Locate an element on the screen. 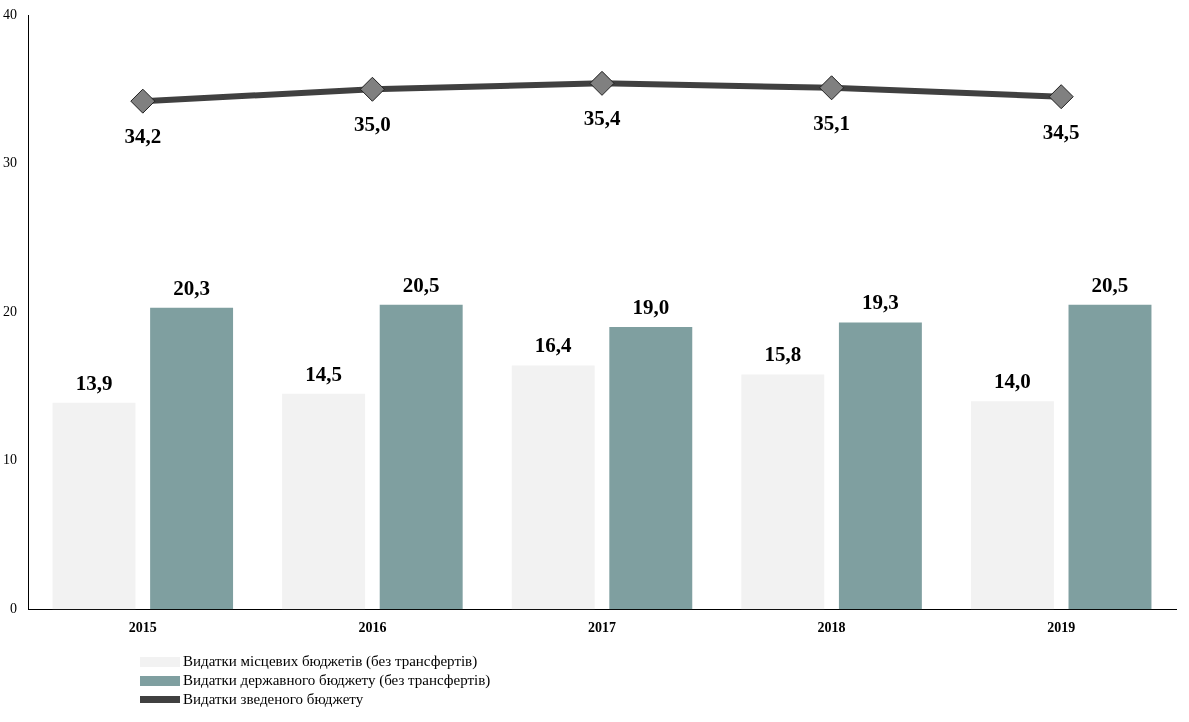 This screenshot has height=722, width=1189. y-tick-label: 30 is located at coordinates (10, 163).